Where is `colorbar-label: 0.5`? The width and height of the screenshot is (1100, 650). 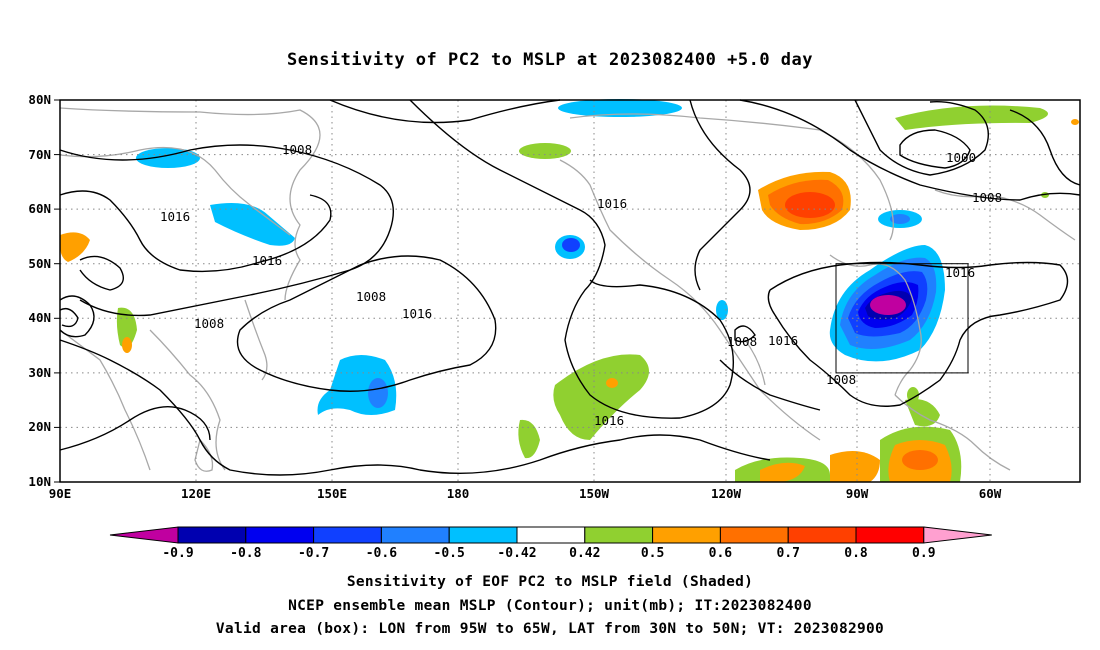
colorbar-label: 0.5 is located at coordinates (652, 553).